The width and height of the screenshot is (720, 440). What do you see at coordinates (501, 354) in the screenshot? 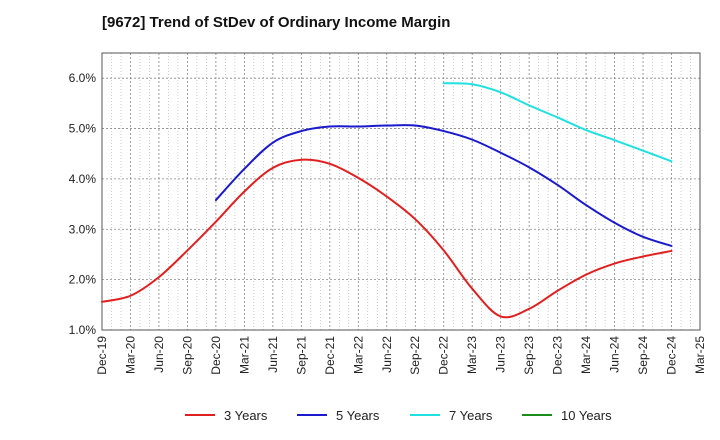
I see `x-tick-label: Jun-23` at bounding box center [501, 354].